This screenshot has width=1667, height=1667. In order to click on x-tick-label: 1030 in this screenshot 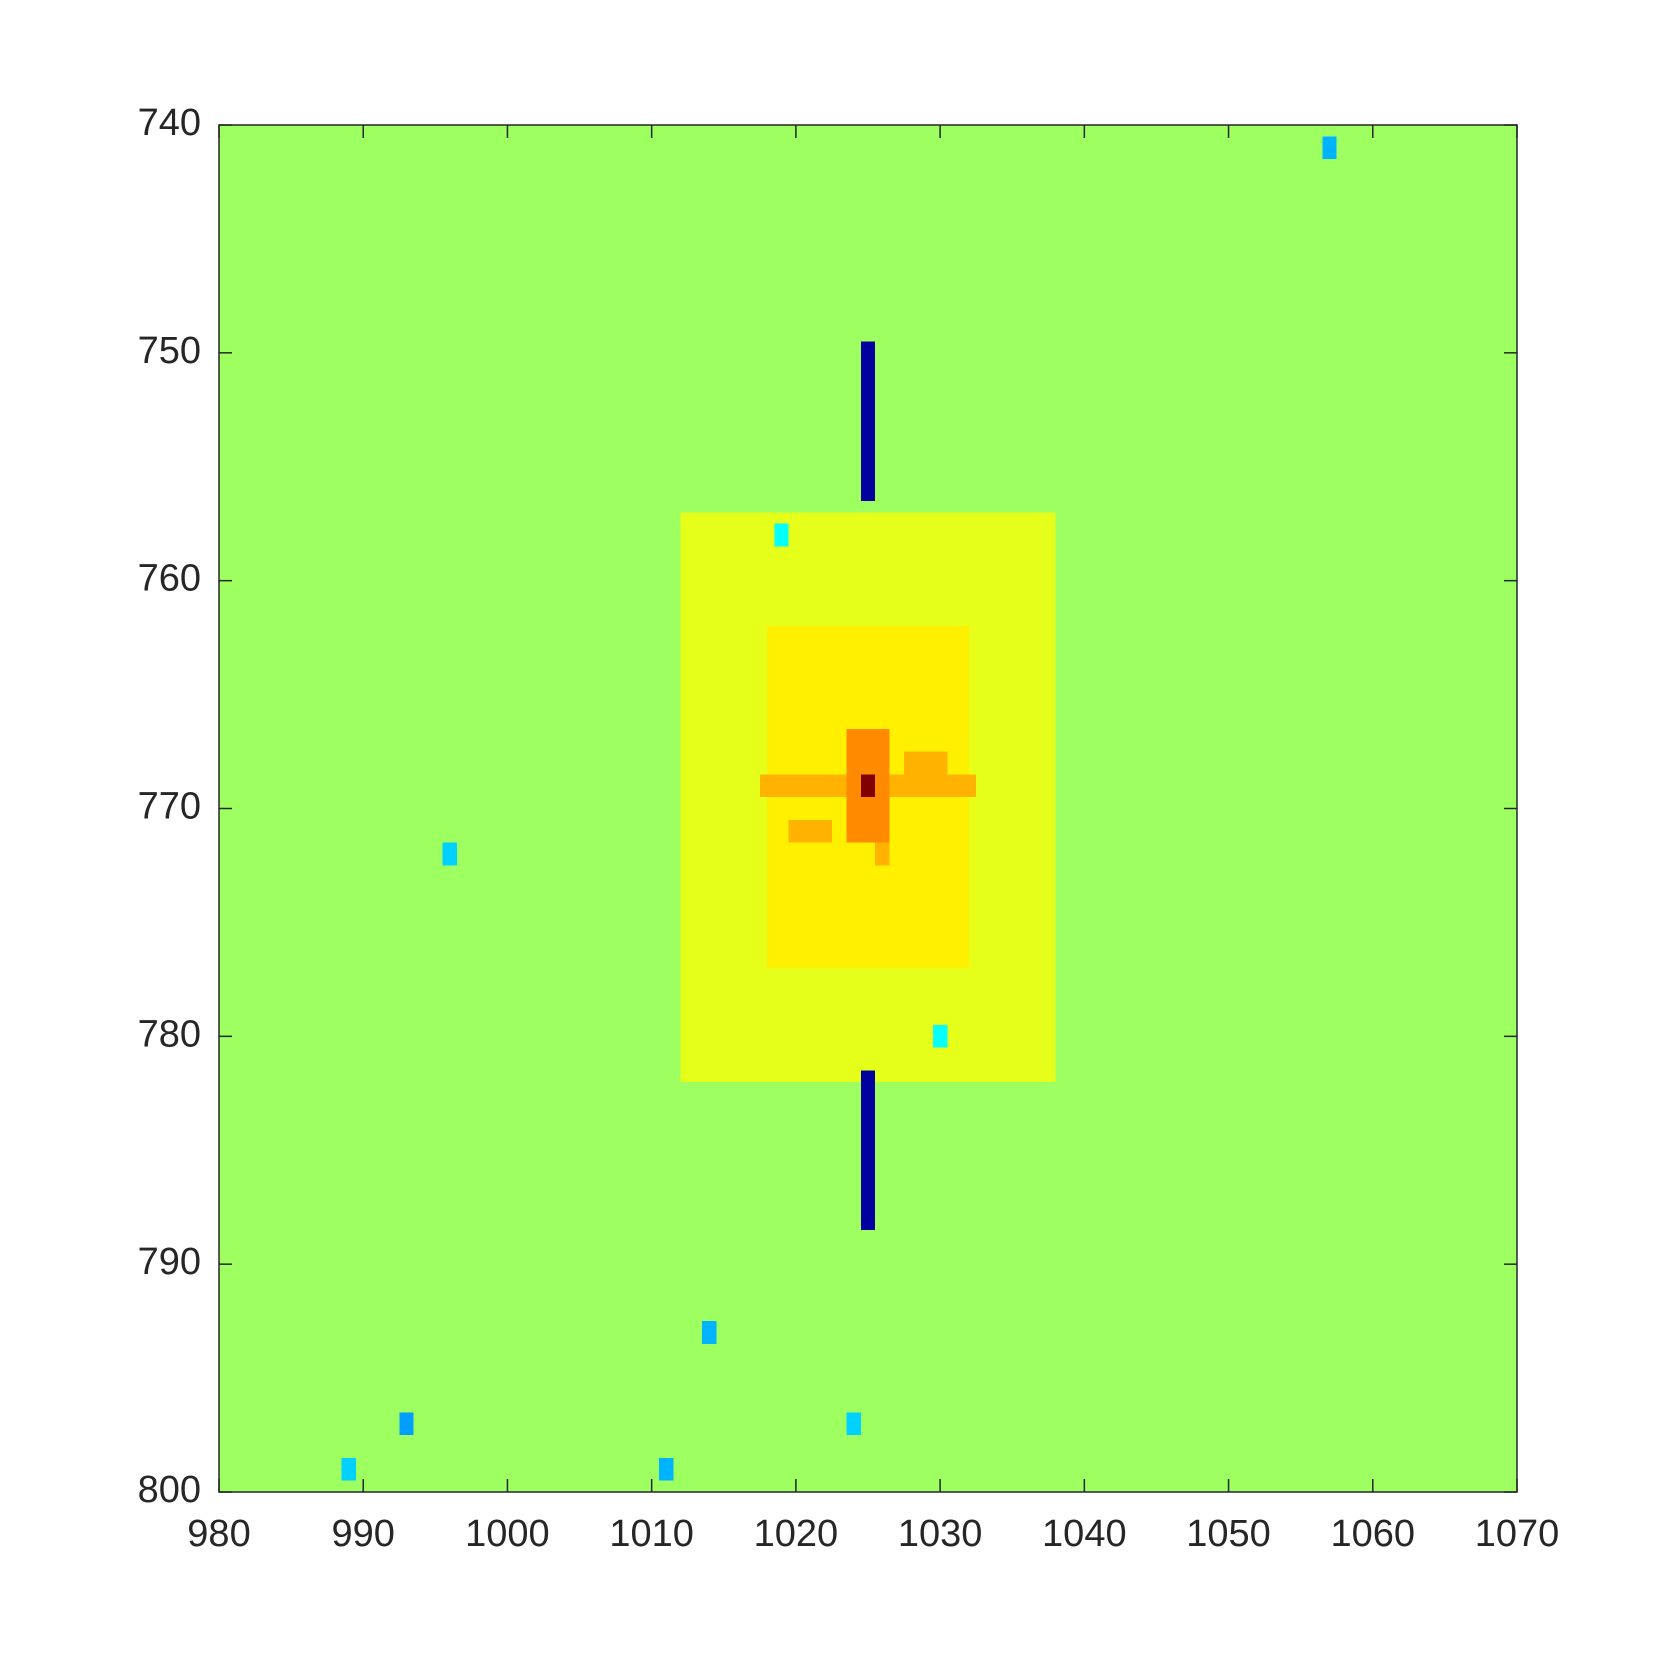, I will do `click(940, 1534)`.